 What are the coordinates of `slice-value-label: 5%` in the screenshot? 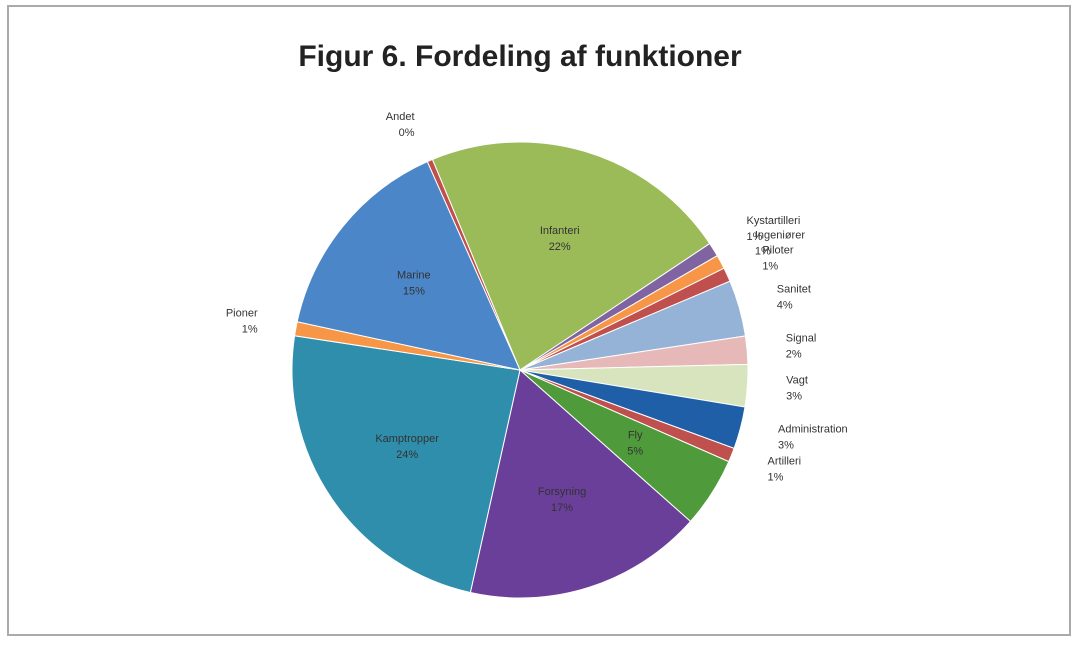 It's located at (635, 452).